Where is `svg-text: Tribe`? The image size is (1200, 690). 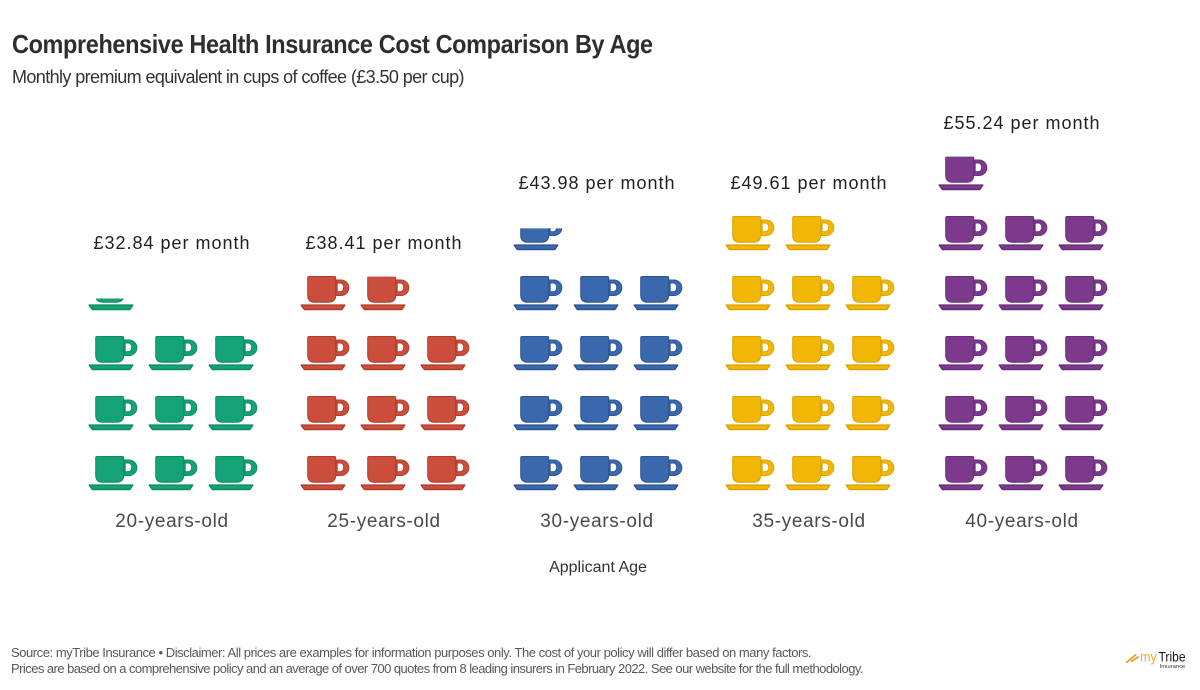
svg-text: Tribe is located at coordinates (1172, 657).